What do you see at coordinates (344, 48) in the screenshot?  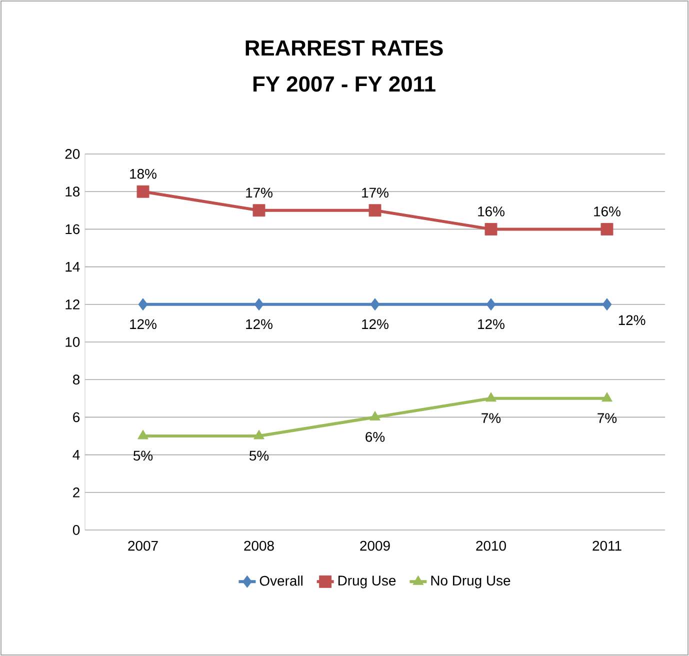 I see `chart-title: REARREST RATES` at bounding box center [344, 48].